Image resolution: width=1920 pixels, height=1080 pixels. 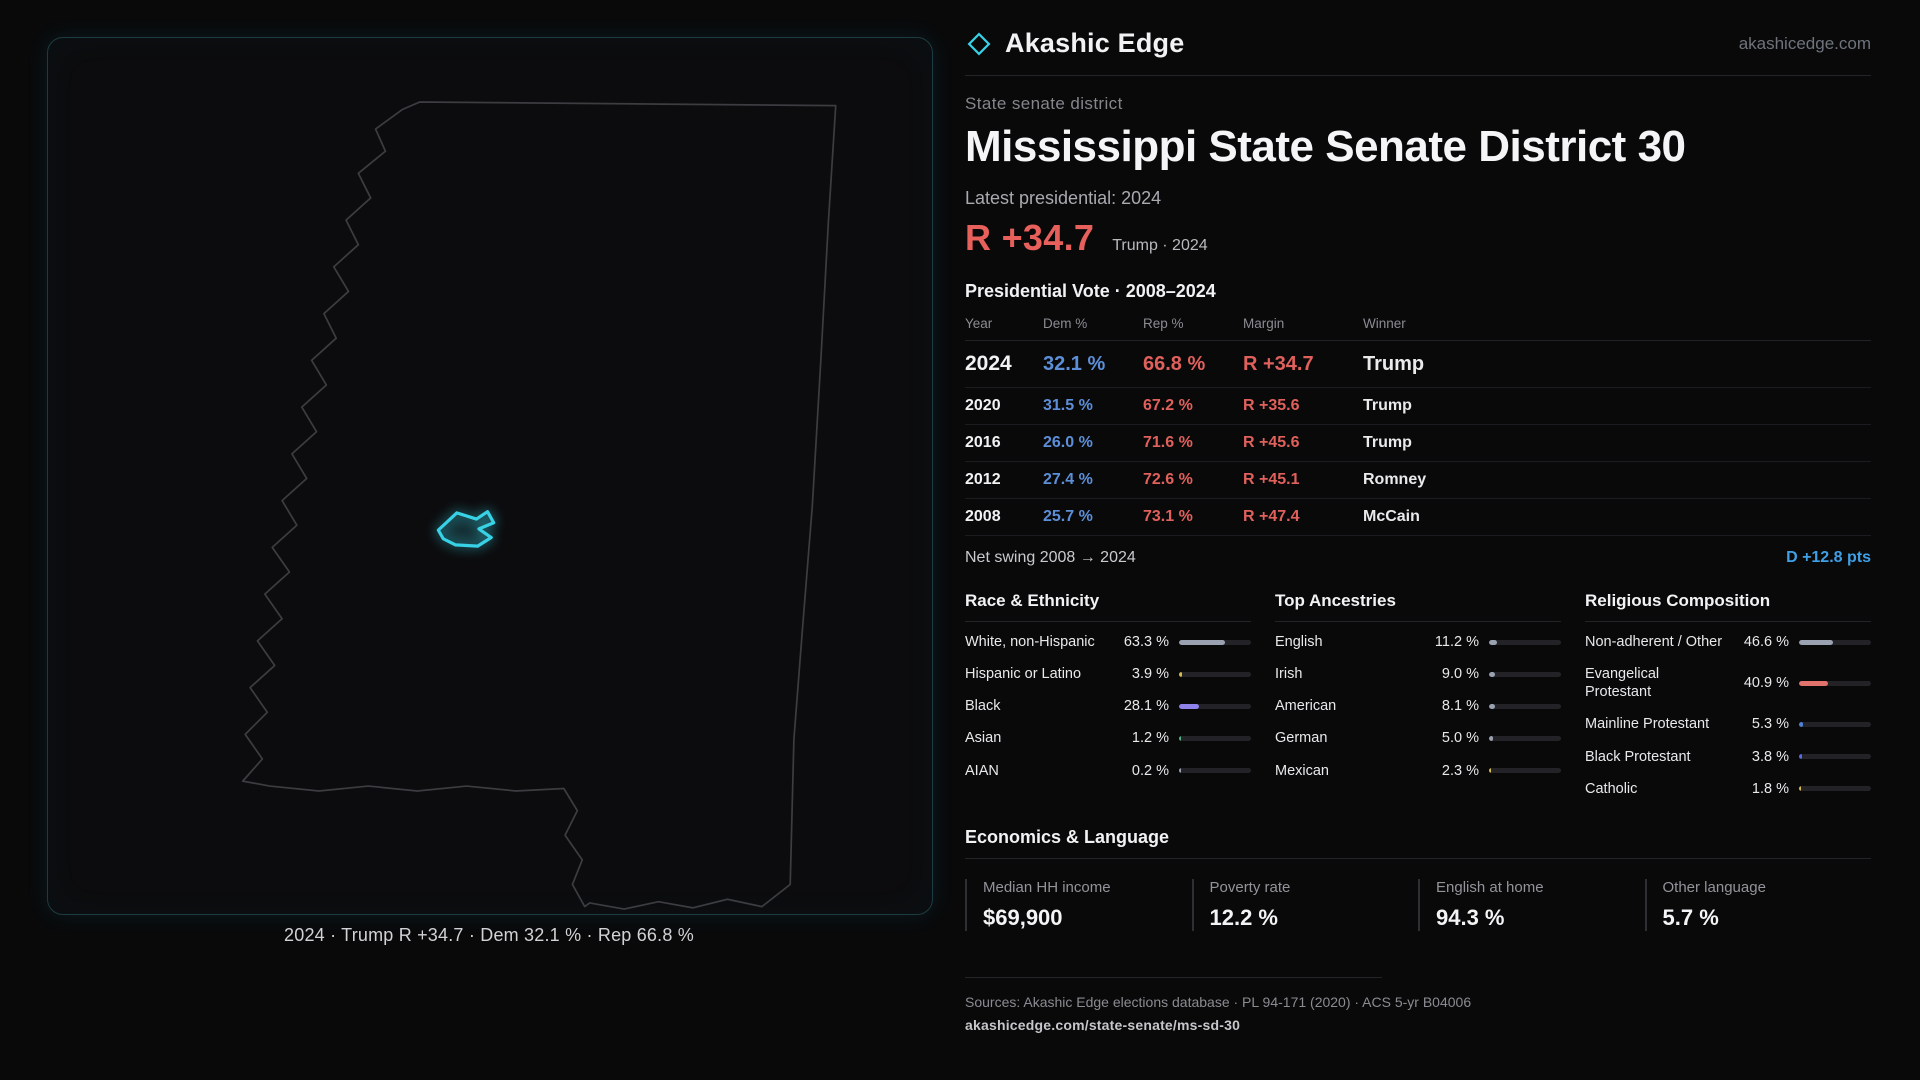 I want to click on col-margin: Margin, so click(x=1264, y=323).